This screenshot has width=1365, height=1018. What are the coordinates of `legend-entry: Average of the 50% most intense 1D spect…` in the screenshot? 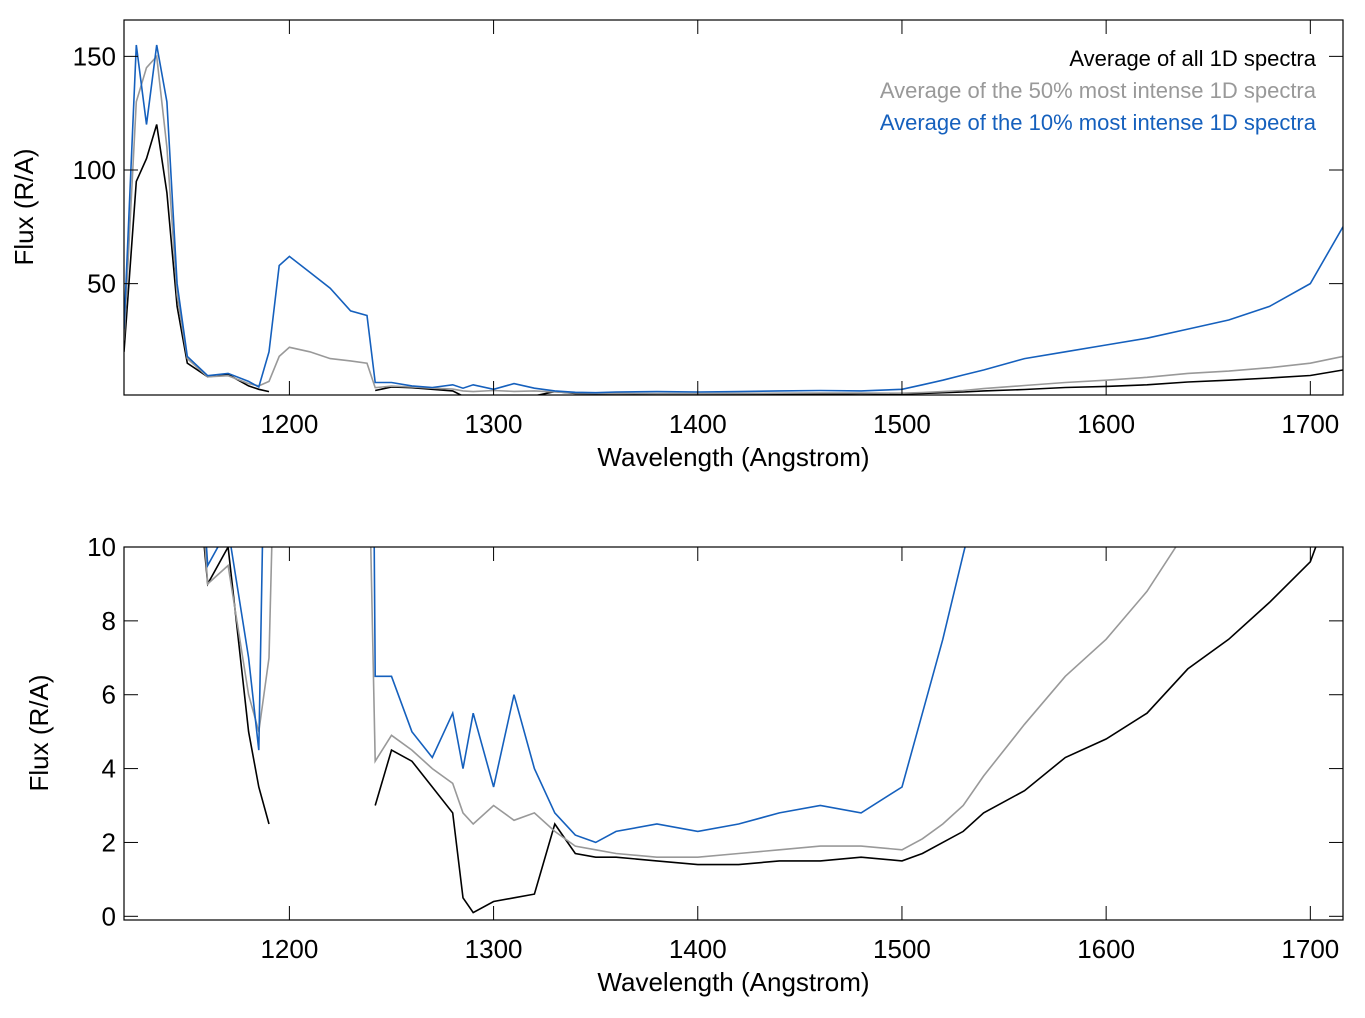 It's located at (1098, 90).